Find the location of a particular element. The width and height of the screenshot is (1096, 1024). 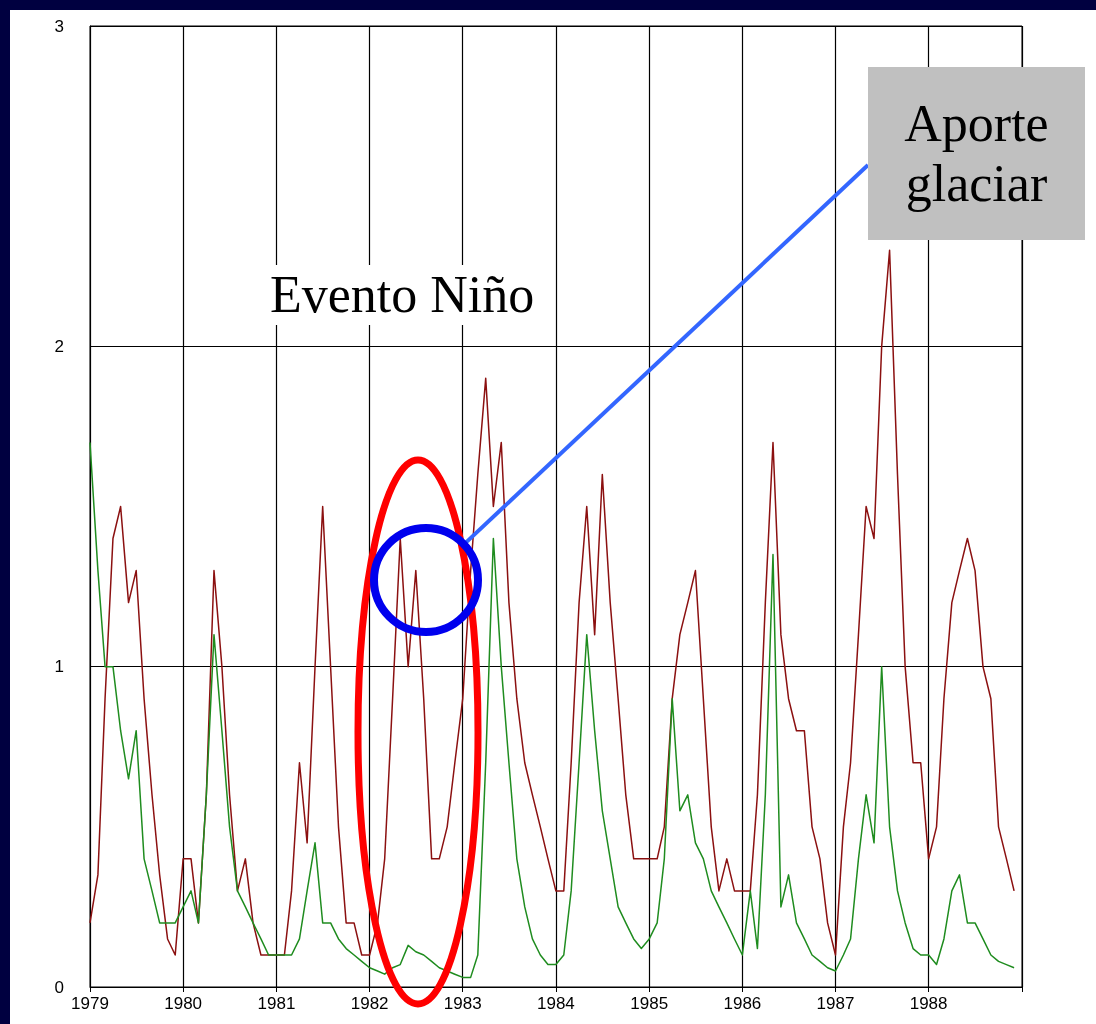

x-tick-label: 1986 is located at coordinates (742, 1003).